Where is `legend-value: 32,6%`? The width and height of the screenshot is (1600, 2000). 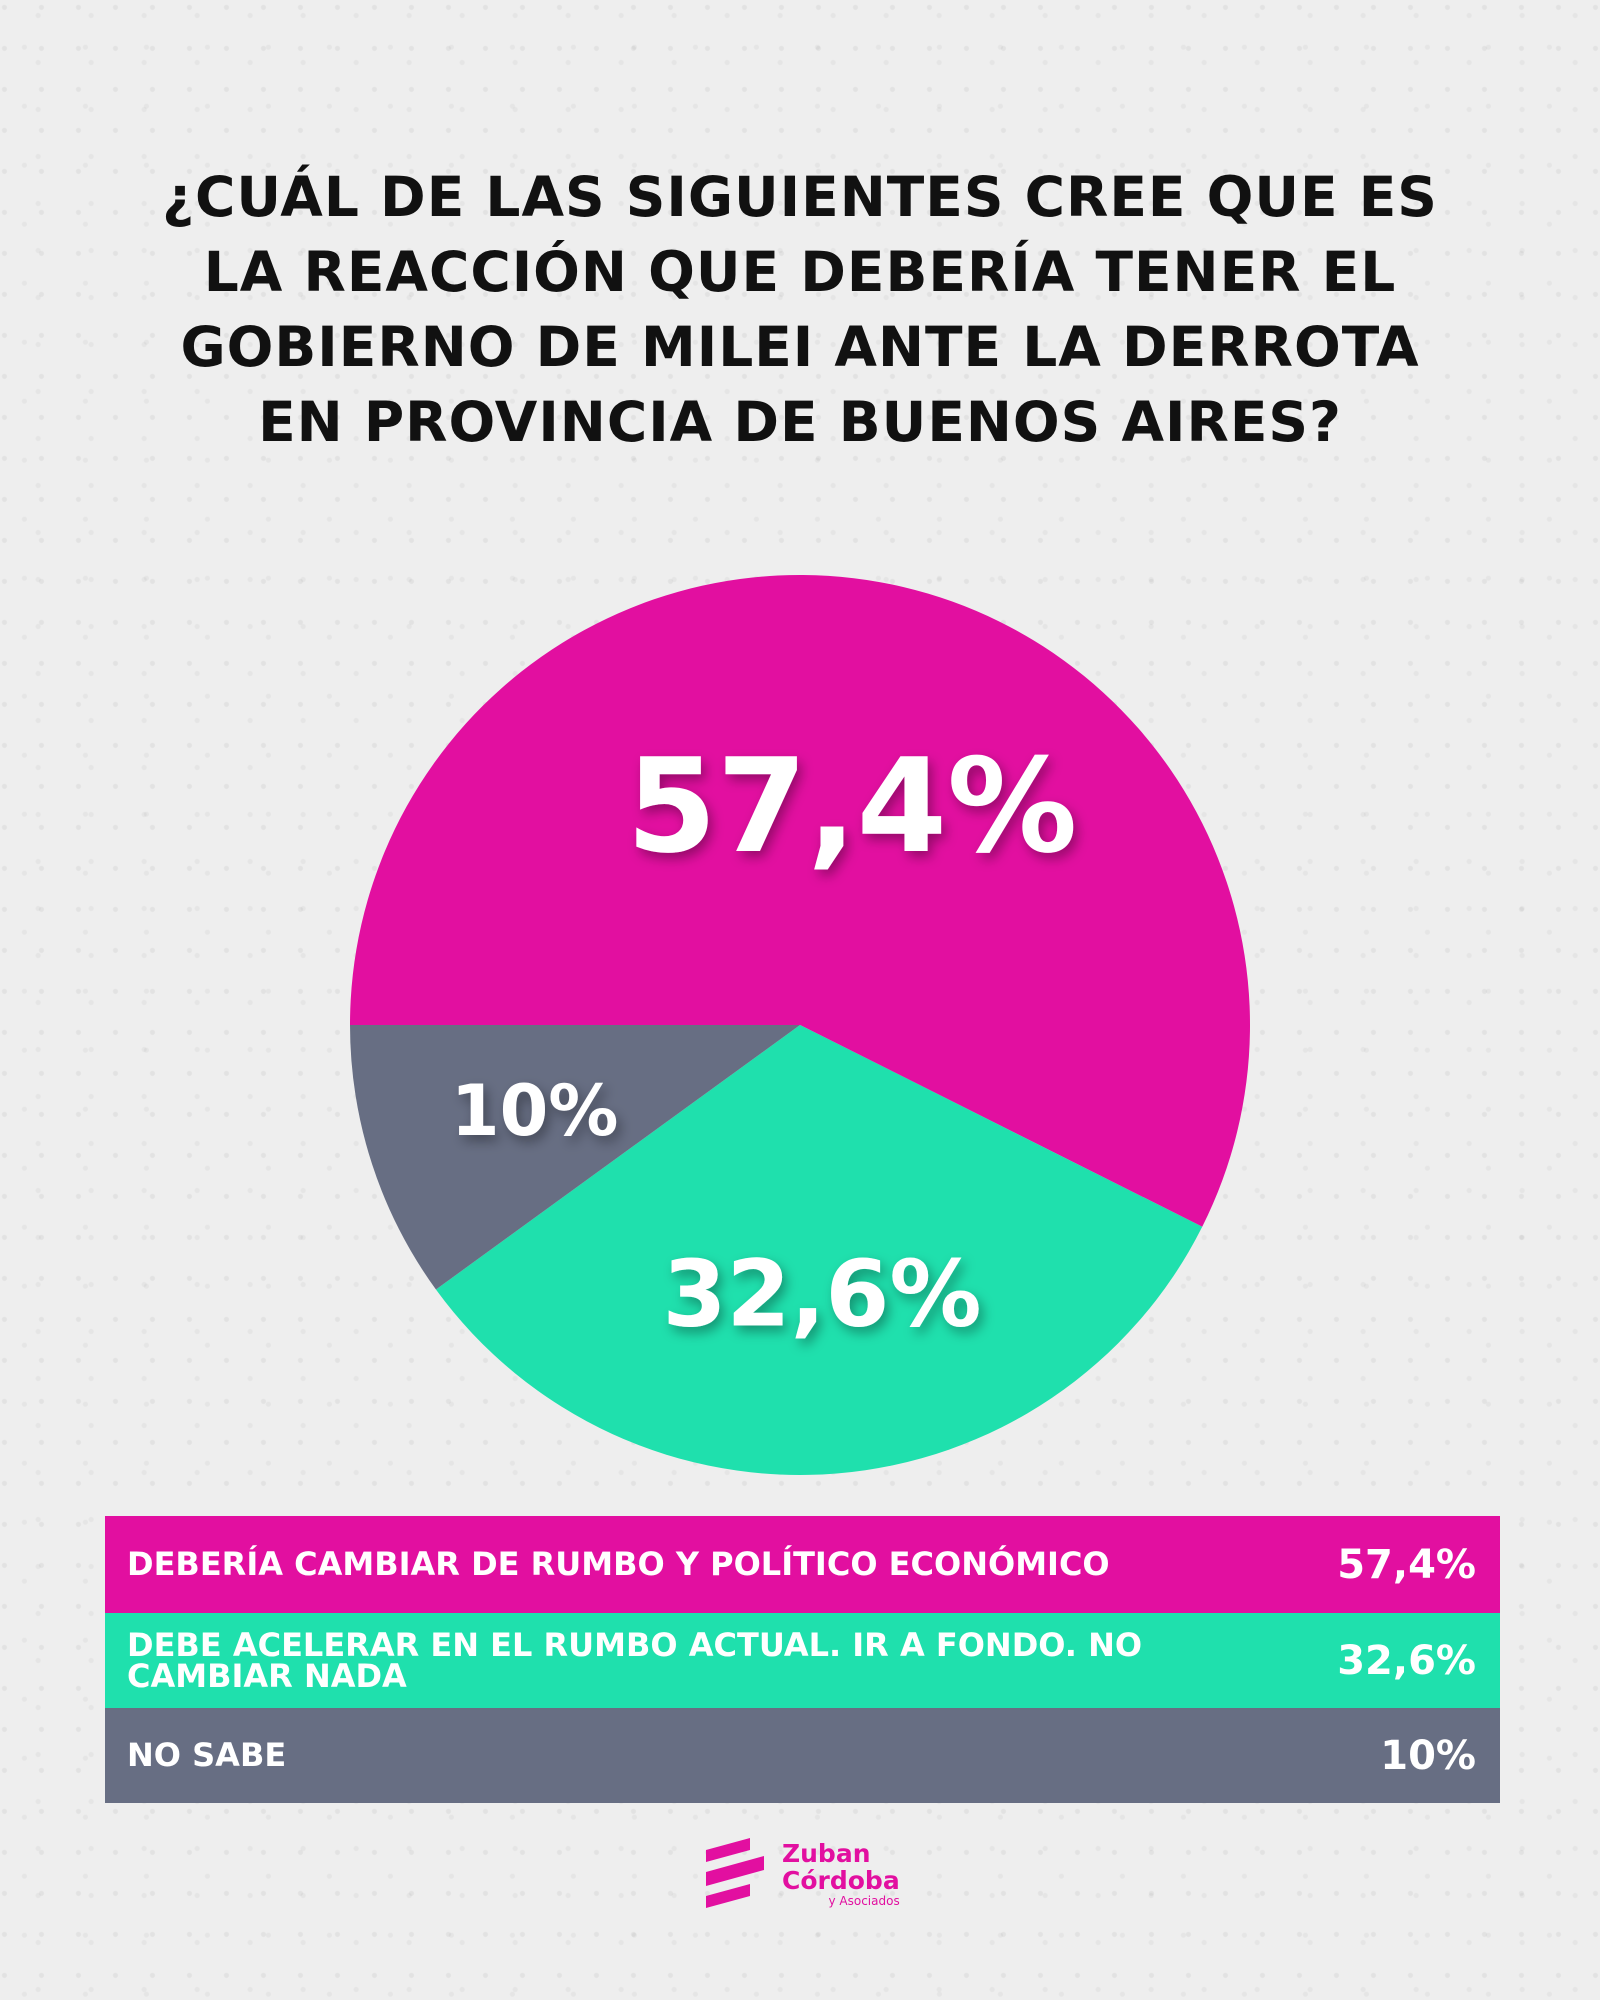 legend-value: 32,6% is located at coordinates (1406, 1660).